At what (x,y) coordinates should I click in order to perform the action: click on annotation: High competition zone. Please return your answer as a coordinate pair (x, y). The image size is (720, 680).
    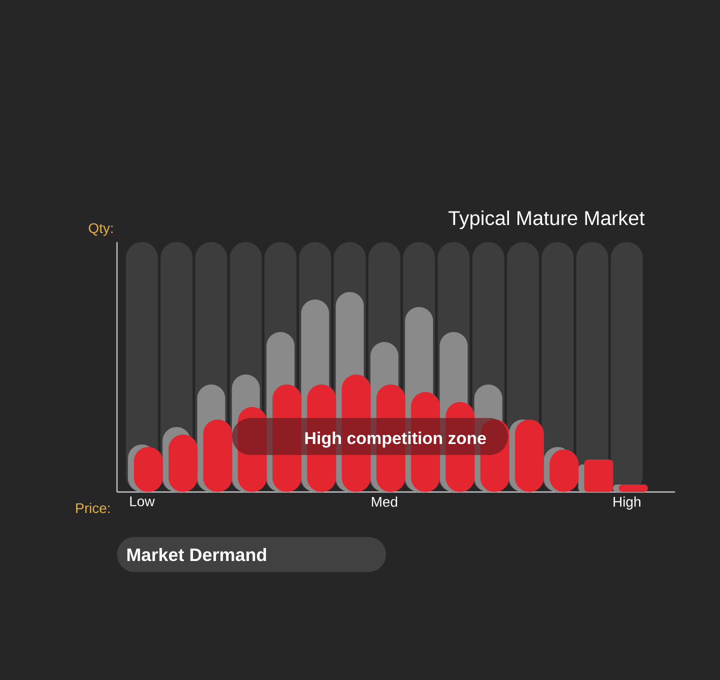
    Looking at the image, I should click on (395, 440).